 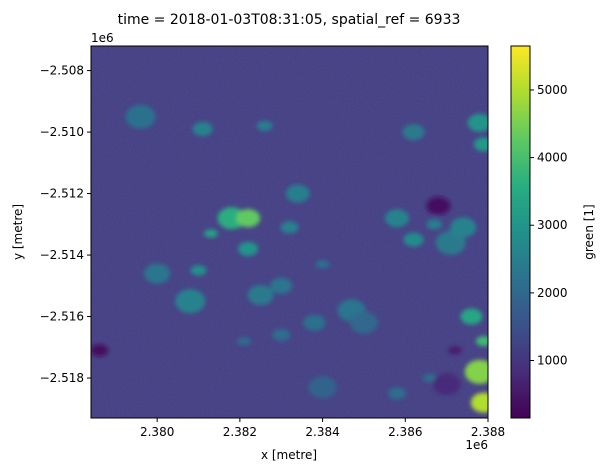 I want to click on x-axis: 2.380 2.382 2.384 2.386 2.388, so click(x=322, y=428).